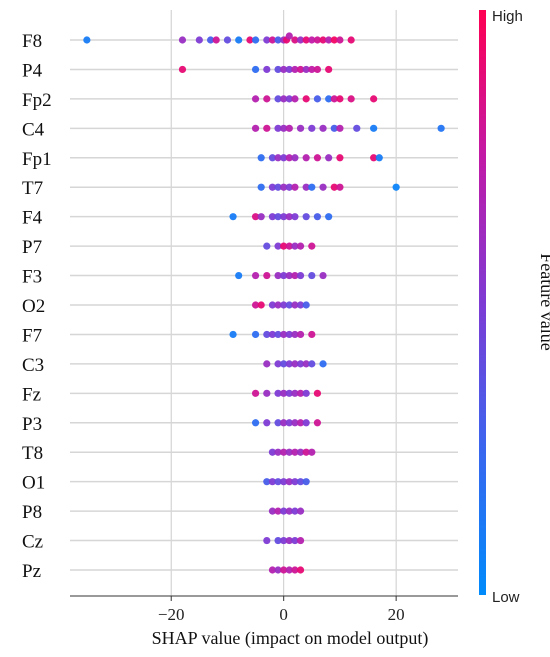 This screenshot has height=657, width=550. Describe the element at coordinates (32, 424) in the screenshot. I see `feature-label: P3` at that location.